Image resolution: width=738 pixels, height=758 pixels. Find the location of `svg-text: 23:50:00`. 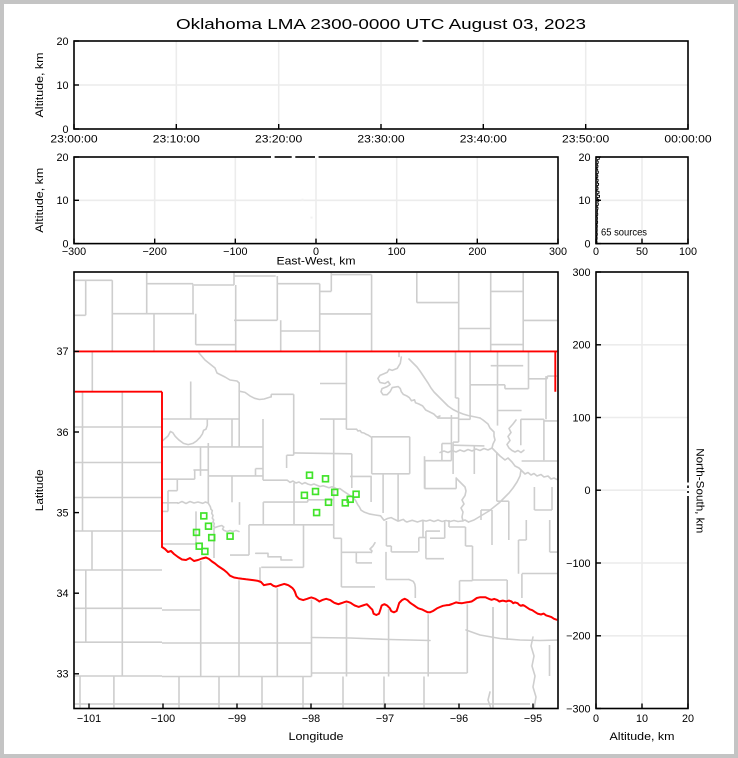

svg-text: 23:50:00 is located at coordinates (585, 139).